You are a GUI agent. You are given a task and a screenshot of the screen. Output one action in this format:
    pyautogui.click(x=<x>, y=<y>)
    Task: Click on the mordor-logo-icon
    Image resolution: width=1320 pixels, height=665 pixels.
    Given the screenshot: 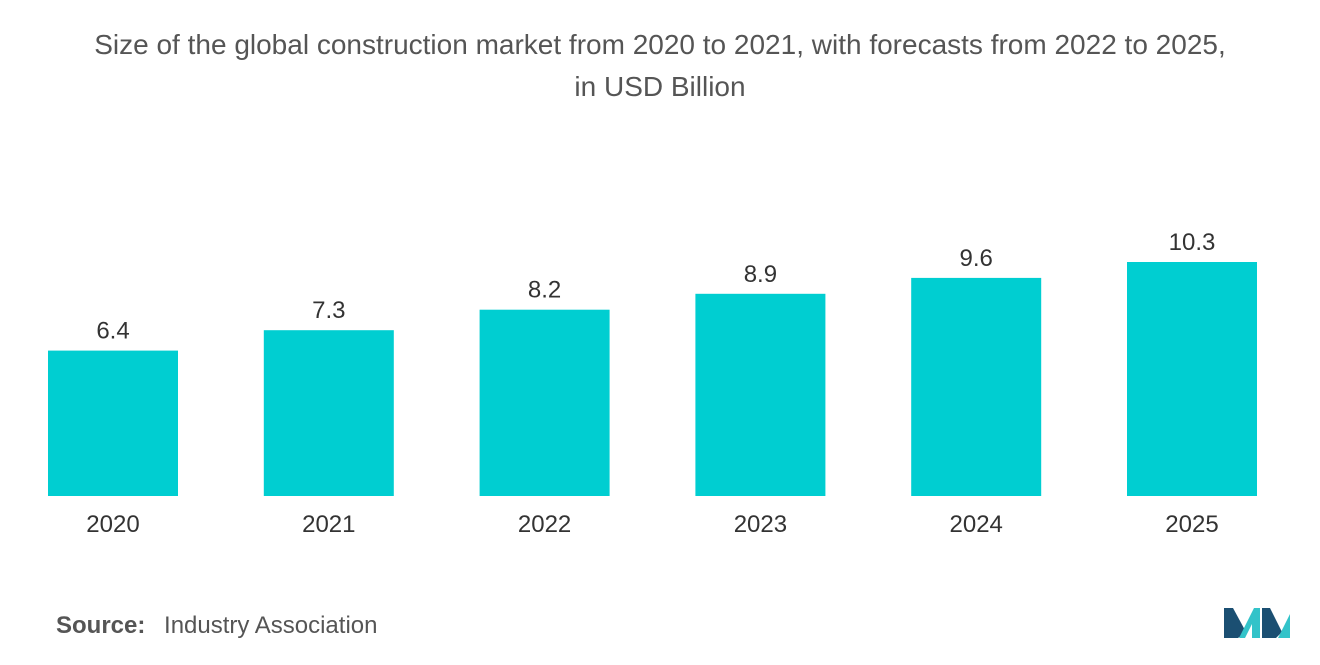 What is the action you would take?
    pyautogui.click(x=1257, y=623)
    